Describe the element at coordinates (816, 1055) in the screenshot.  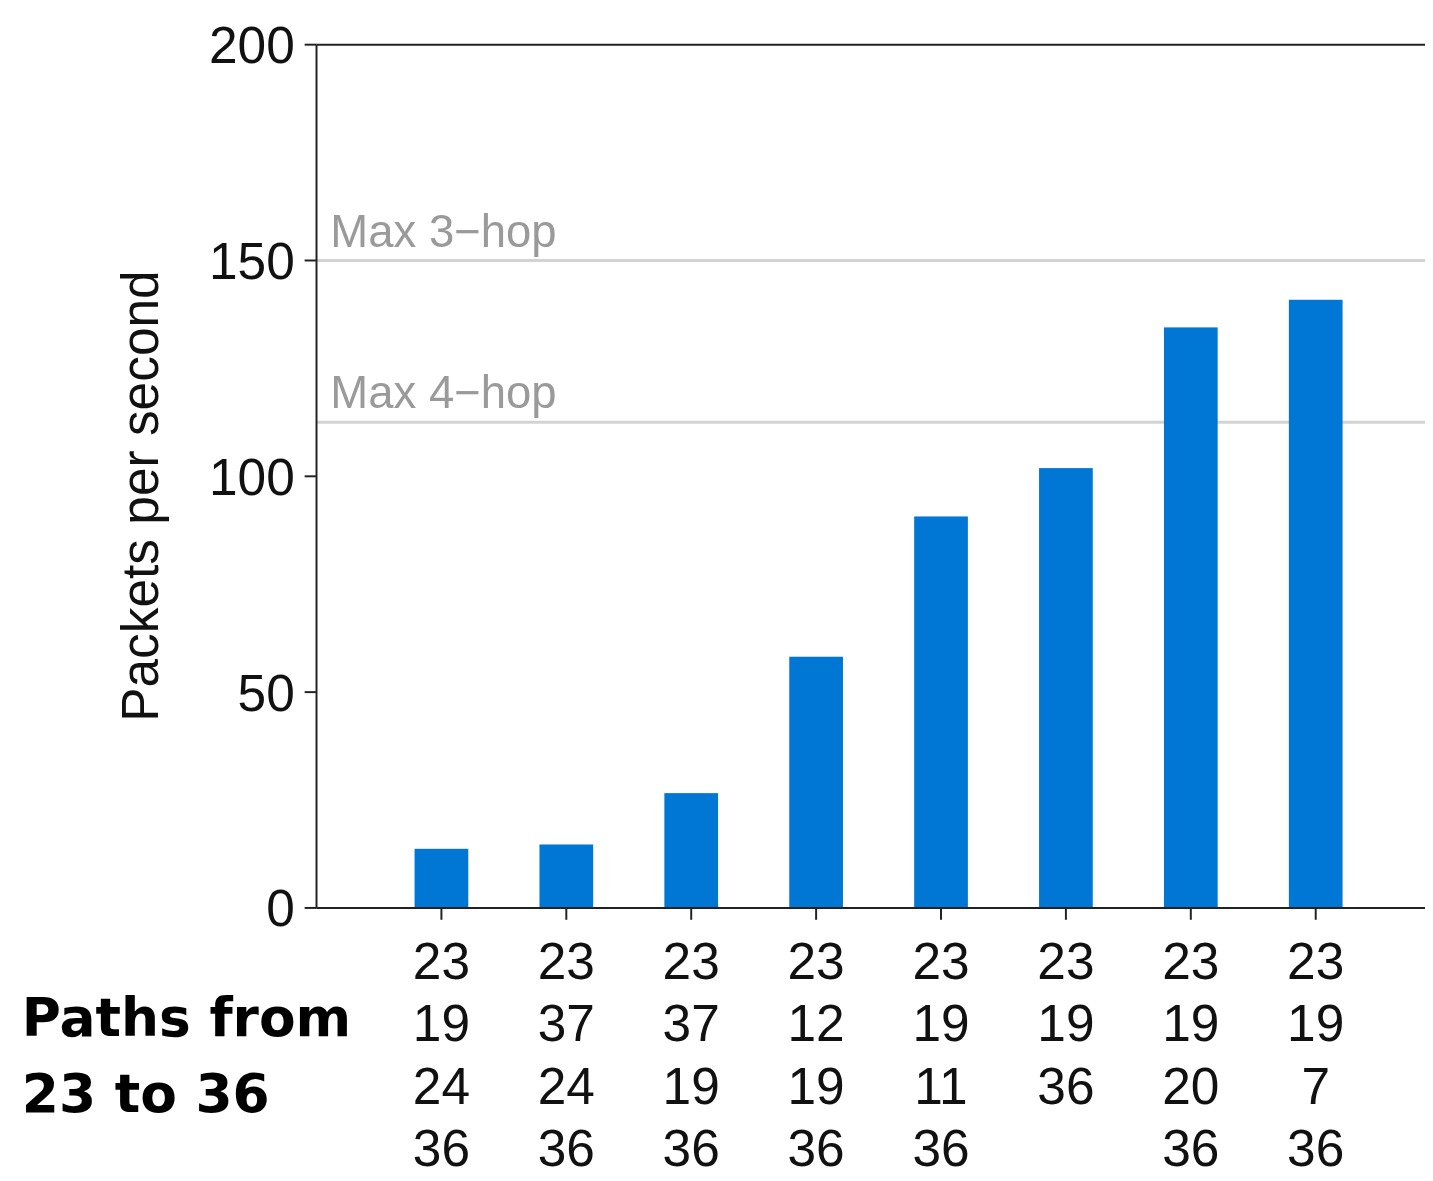
I see `x-tick-label: 23 12 19 36` at that location.